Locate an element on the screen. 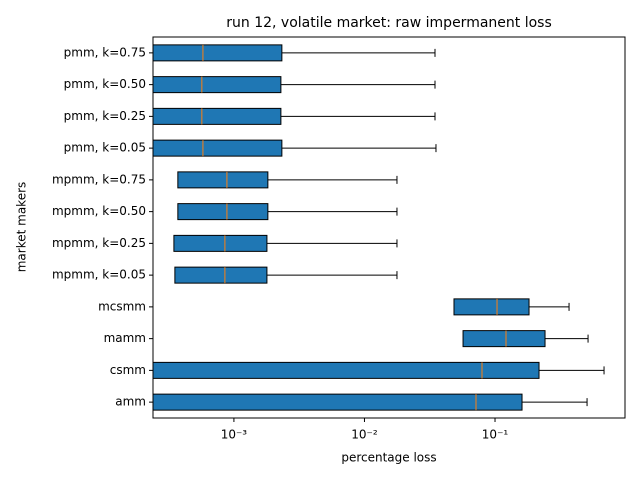 This screenshot has width=640, height=480. y-tick-label: mpmm, k=0.50 is located at coordinates (99, 211).